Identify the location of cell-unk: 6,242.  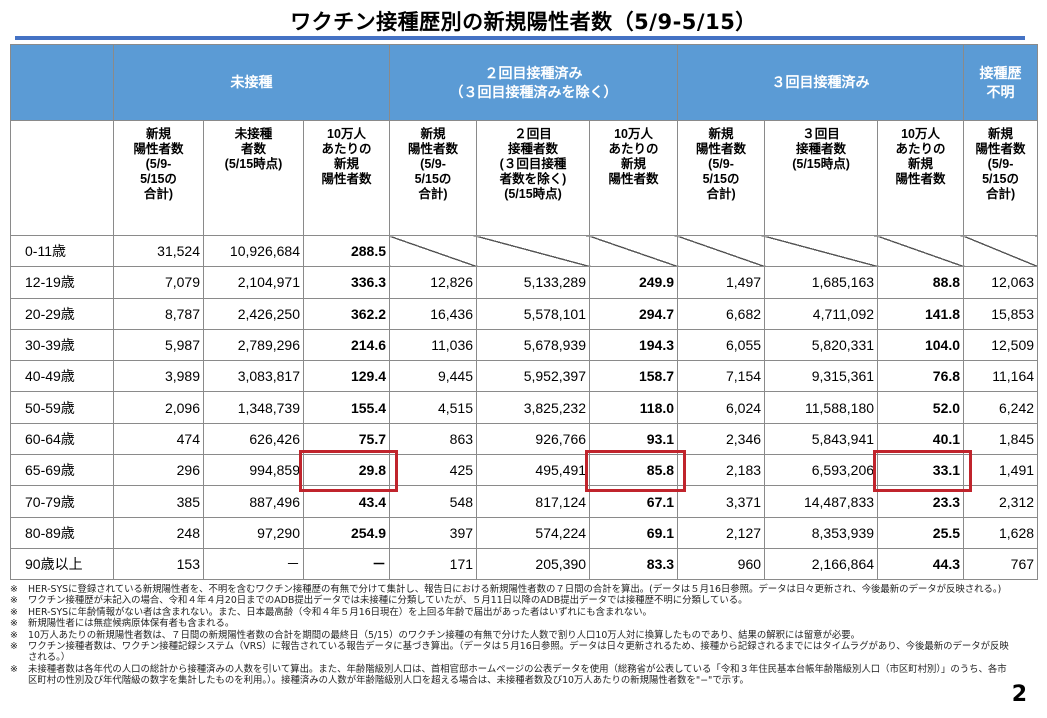
(1001, 407).